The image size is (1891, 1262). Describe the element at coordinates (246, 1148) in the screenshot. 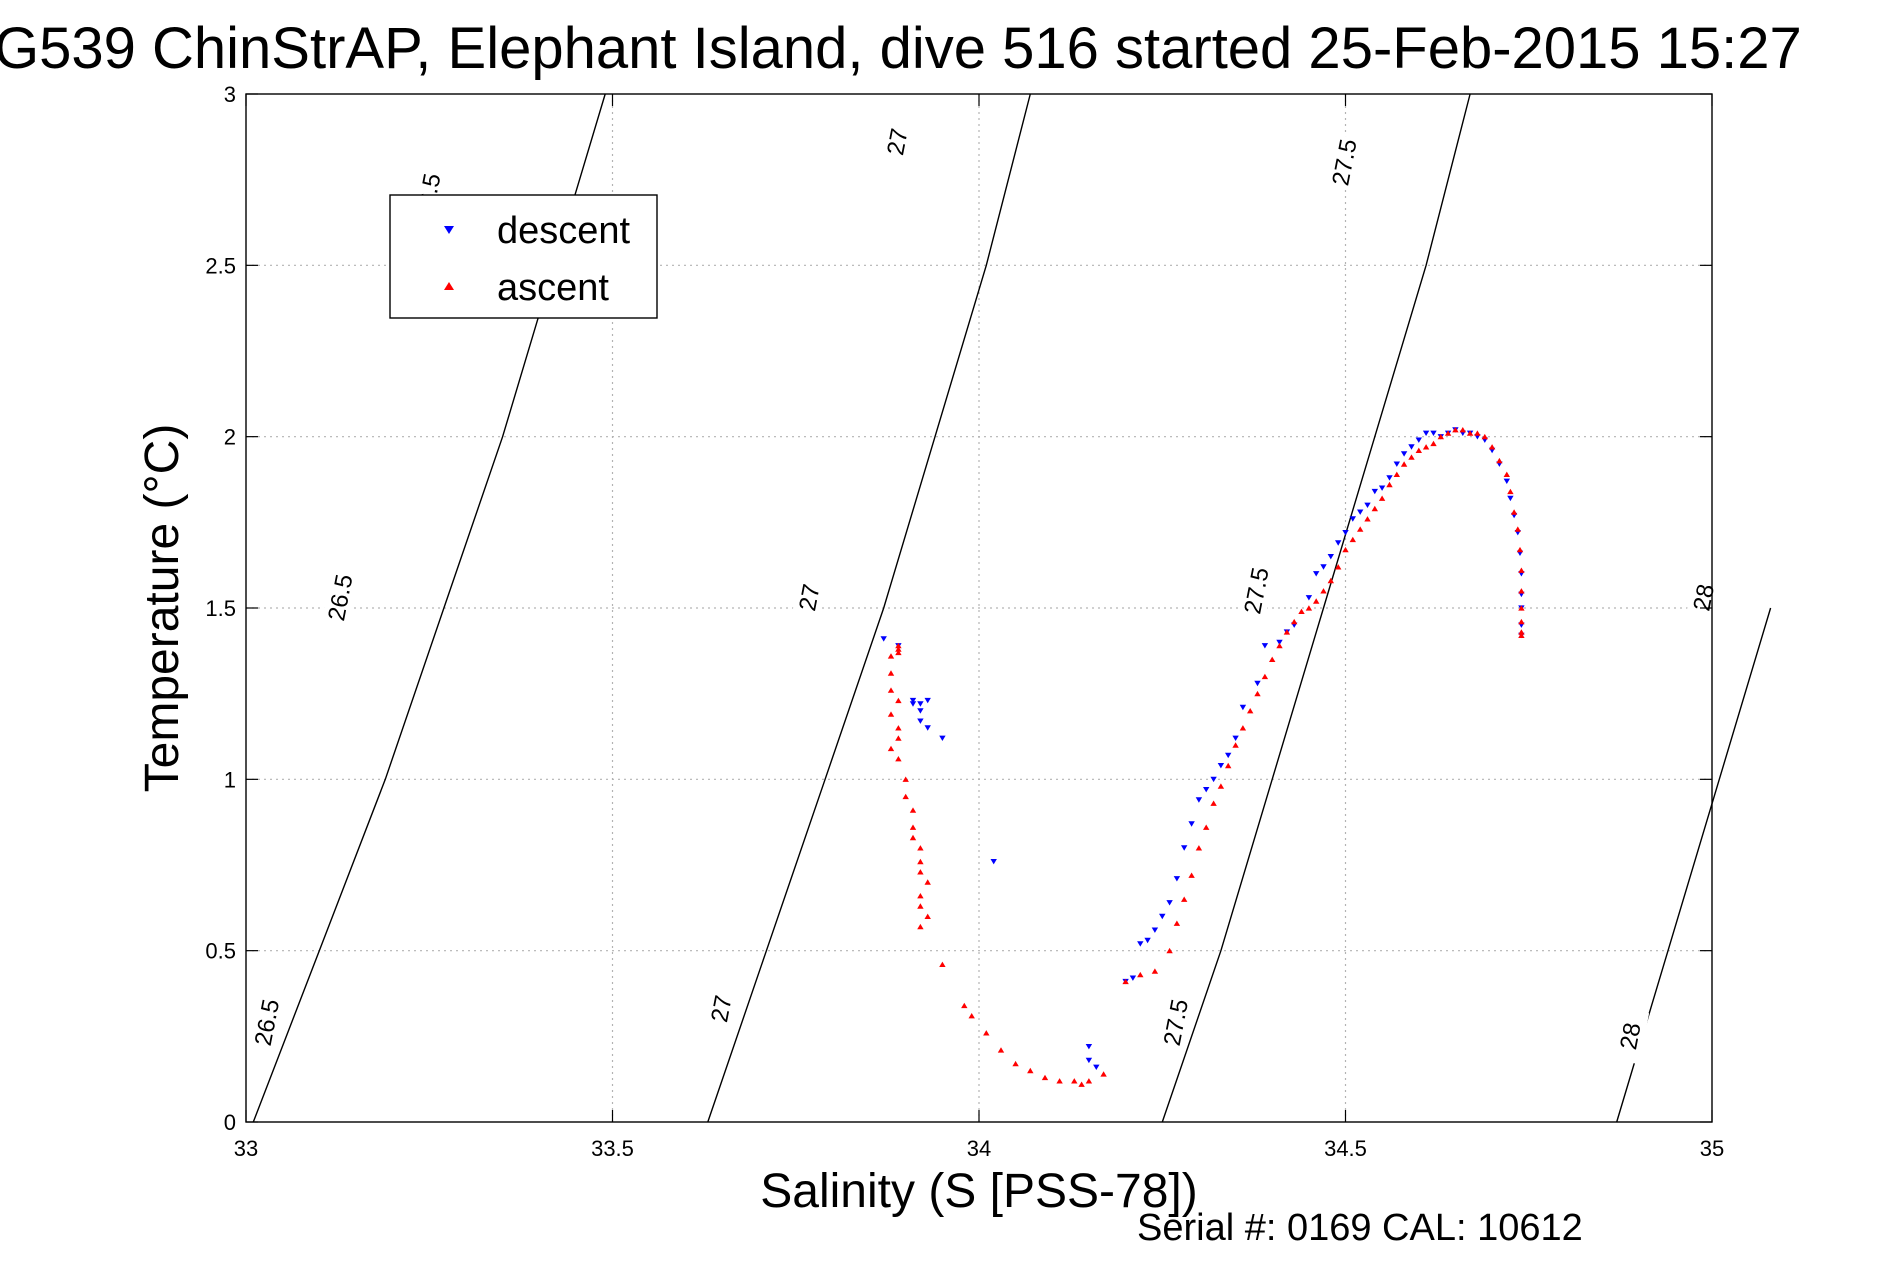

I see `x-tick-label: 33` at that location.